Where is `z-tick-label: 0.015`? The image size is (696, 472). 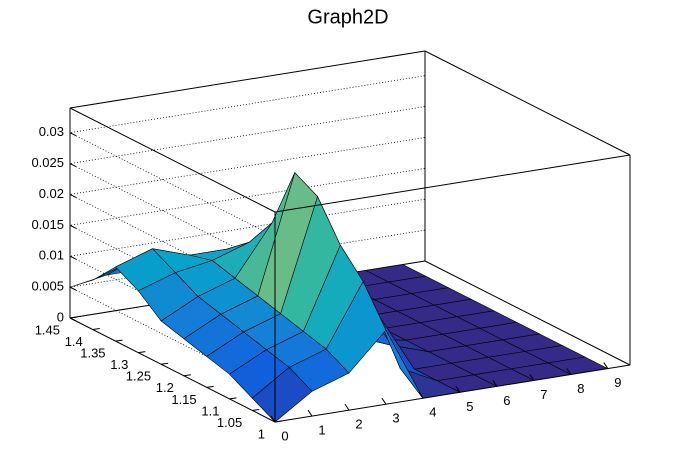
z-tick-label: 0.015 is located at coordinates (47, 224).